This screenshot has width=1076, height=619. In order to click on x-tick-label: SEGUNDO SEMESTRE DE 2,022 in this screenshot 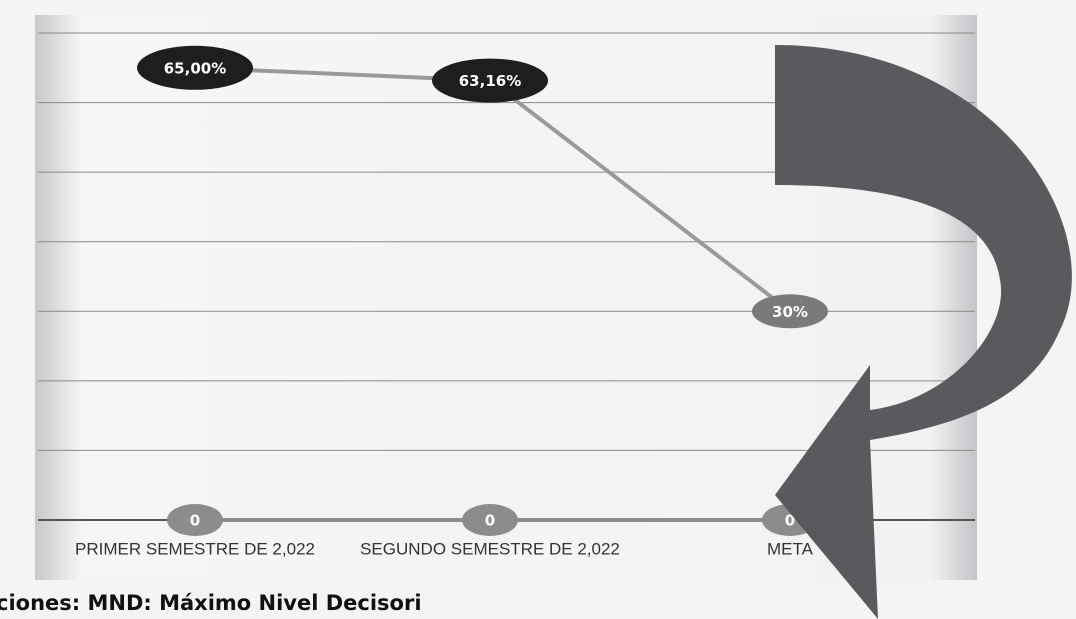, I will do `click(490, 548)`.